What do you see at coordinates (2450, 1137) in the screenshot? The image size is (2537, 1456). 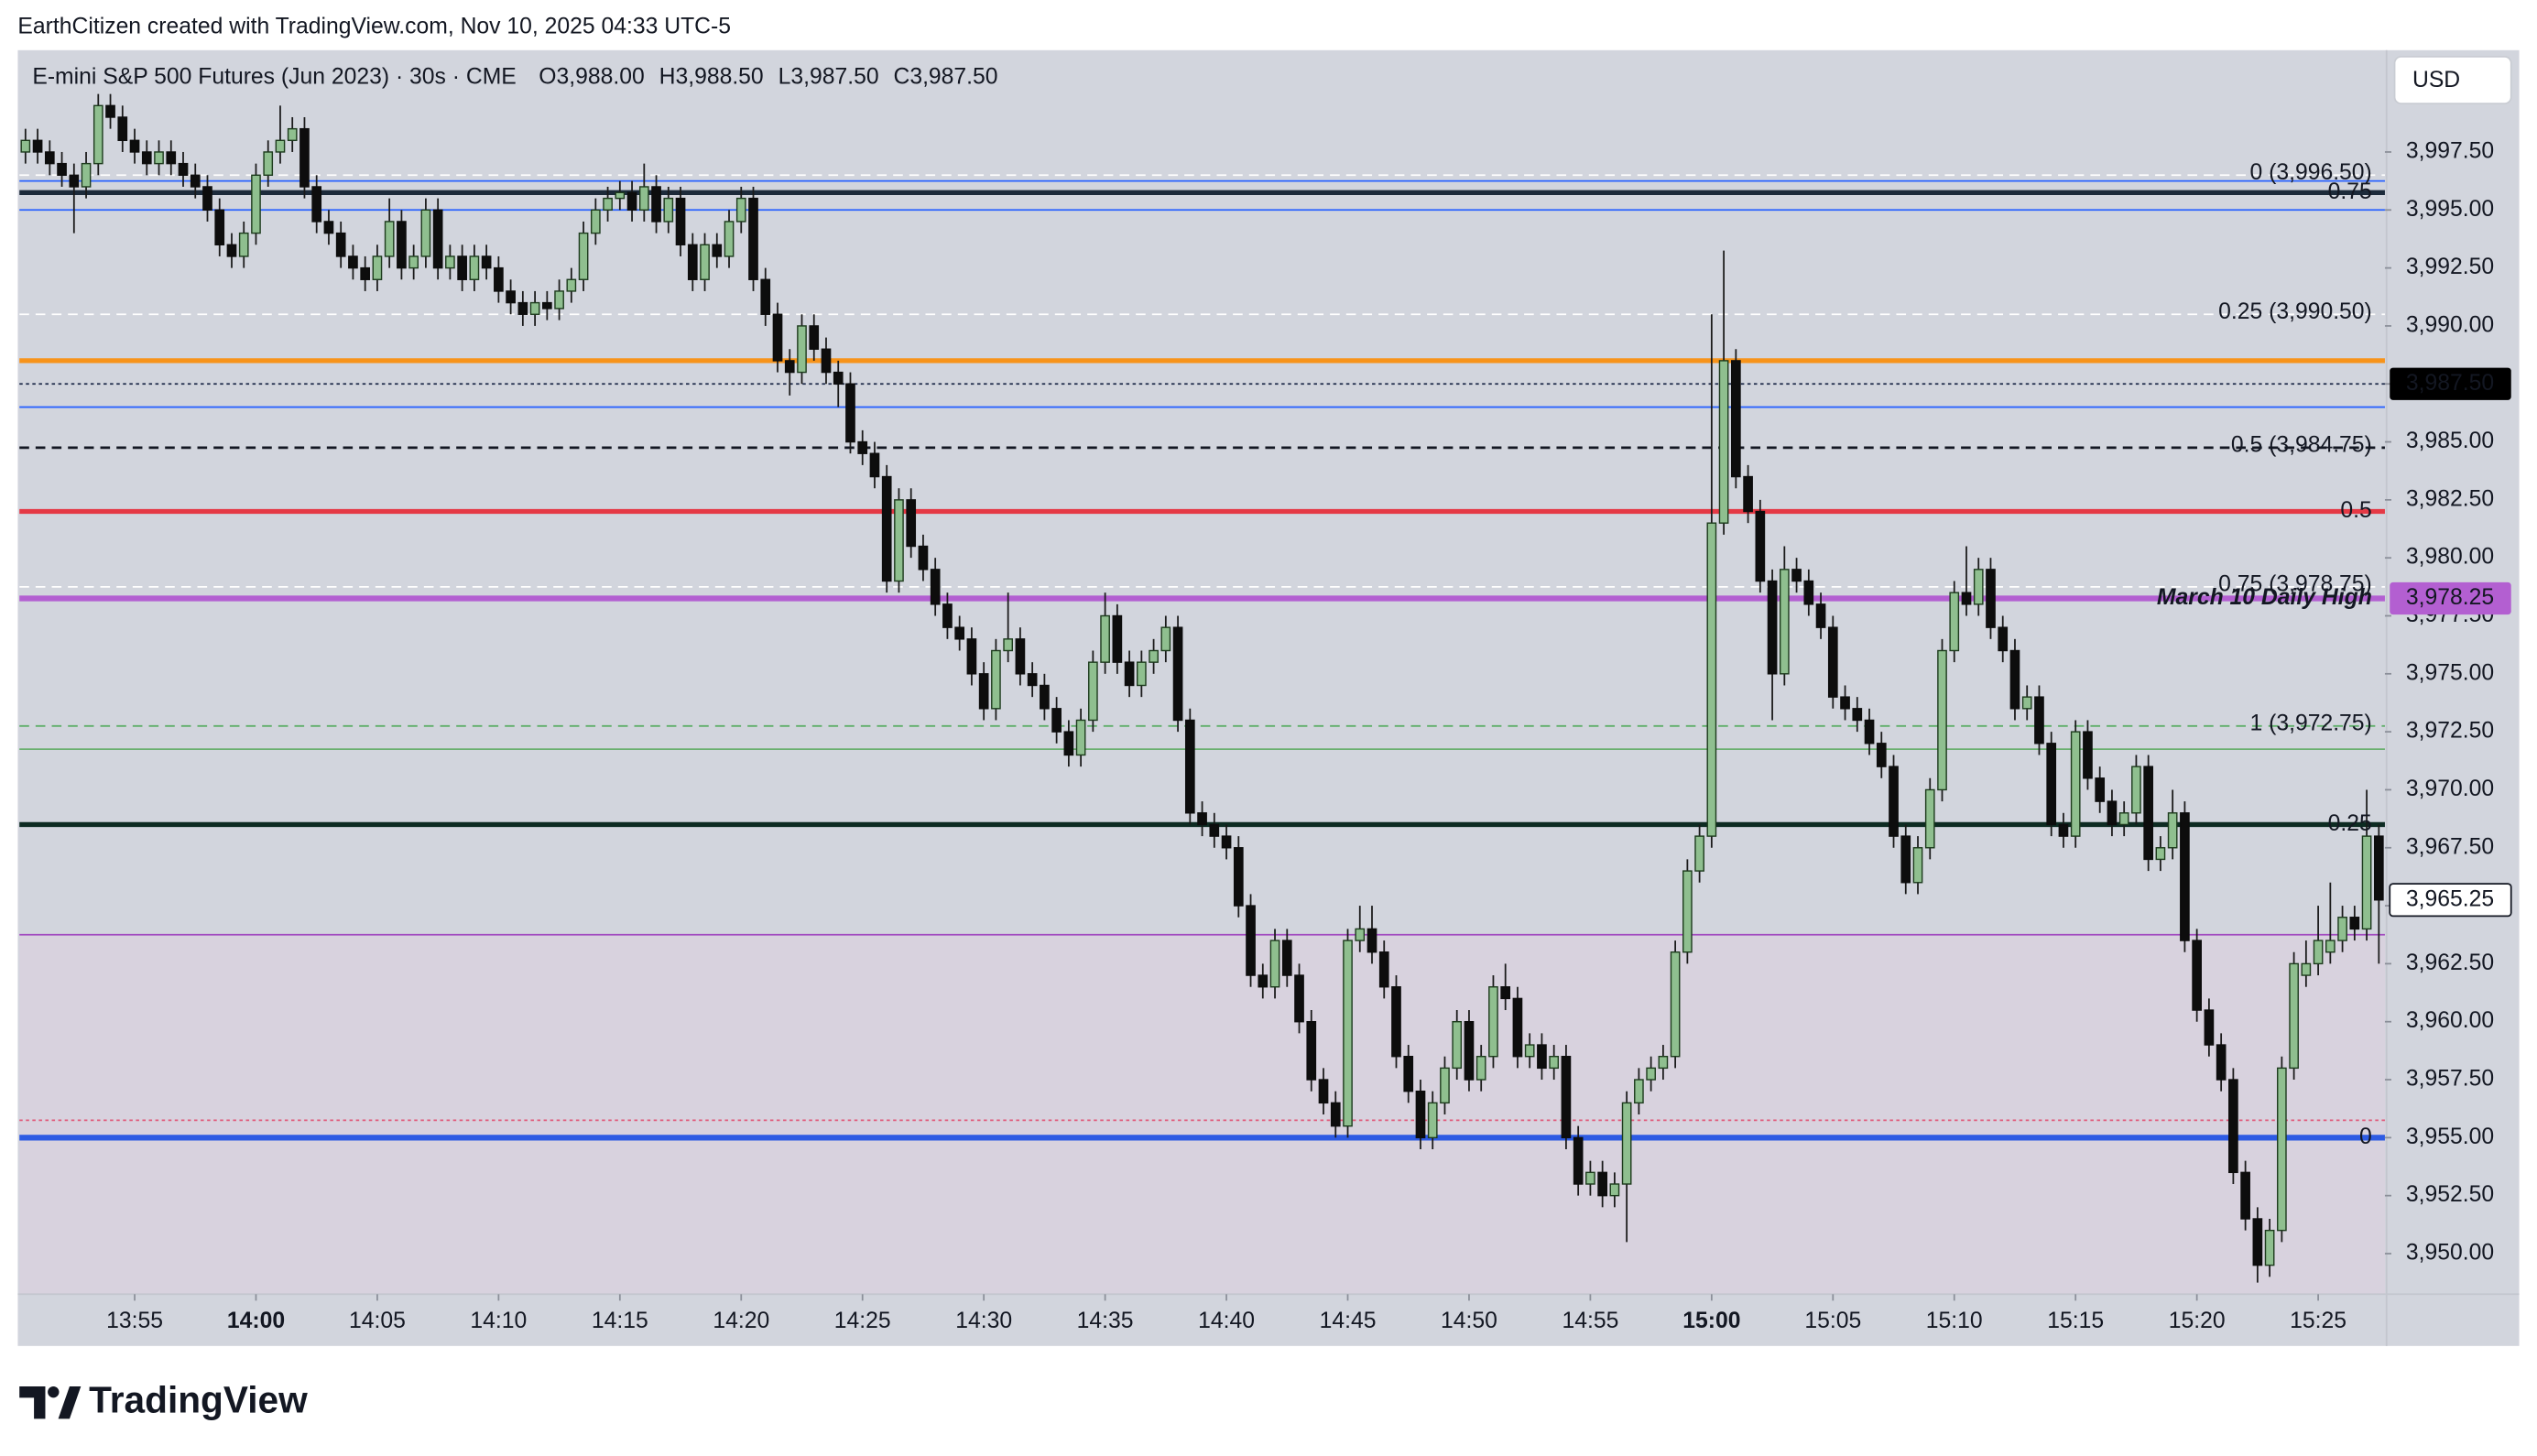 I see `y-tick-label: 3,955.00` at bounding box center [2450, 1137].